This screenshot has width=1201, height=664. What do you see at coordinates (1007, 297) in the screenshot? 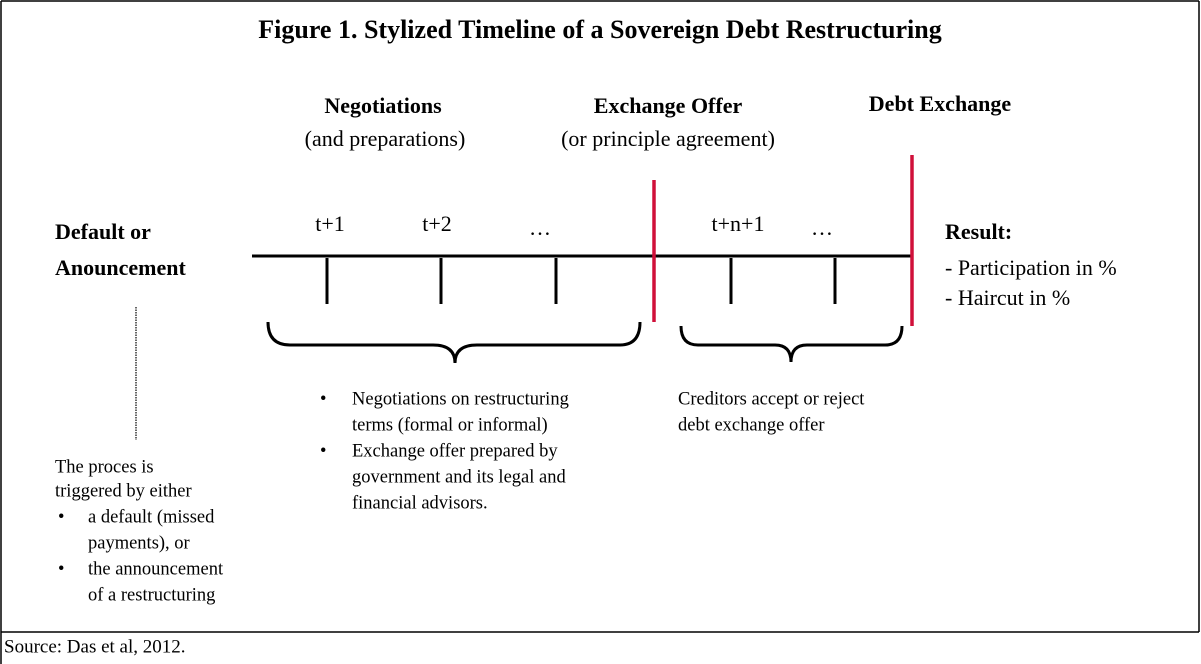
I see `result-item: - Haircut in %` at bounding box center [1007, 297].